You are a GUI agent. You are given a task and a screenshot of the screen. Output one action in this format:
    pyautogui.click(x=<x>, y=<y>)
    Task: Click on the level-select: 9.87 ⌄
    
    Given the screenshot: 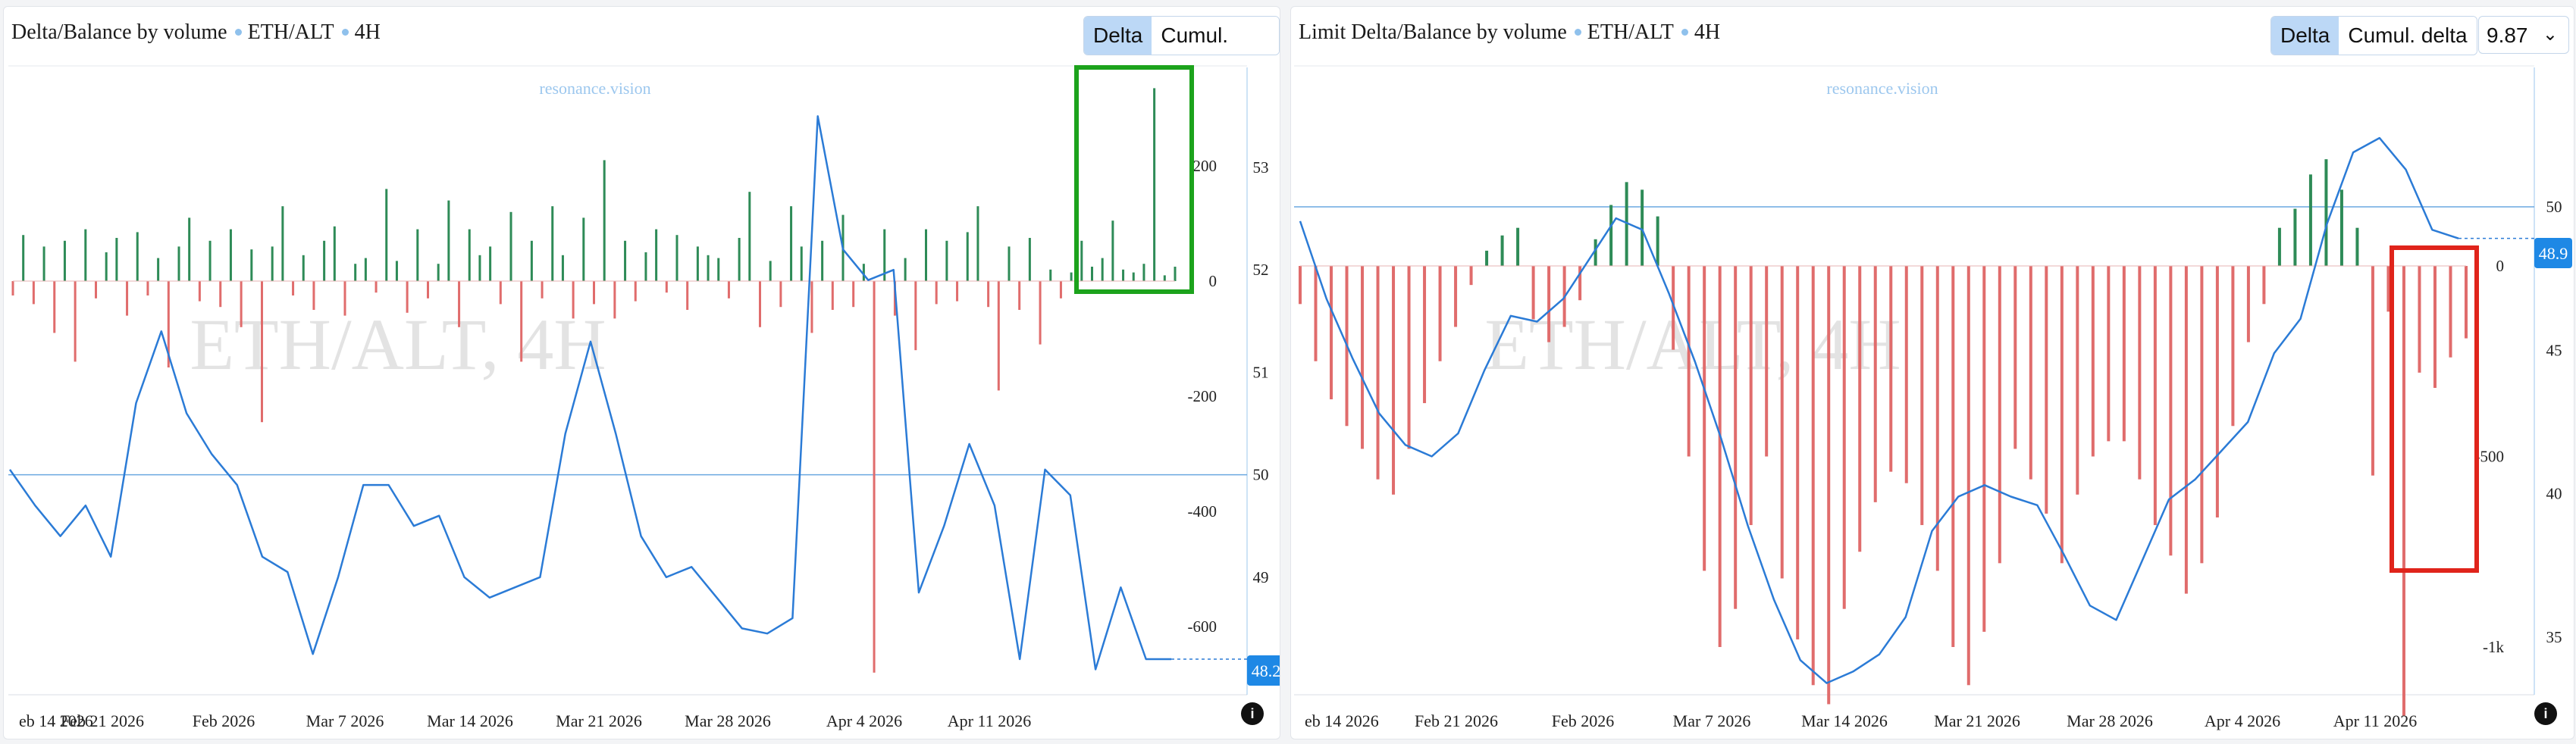 What is the action you would take?
    pyautogui.click(x=2523, y=35)
    